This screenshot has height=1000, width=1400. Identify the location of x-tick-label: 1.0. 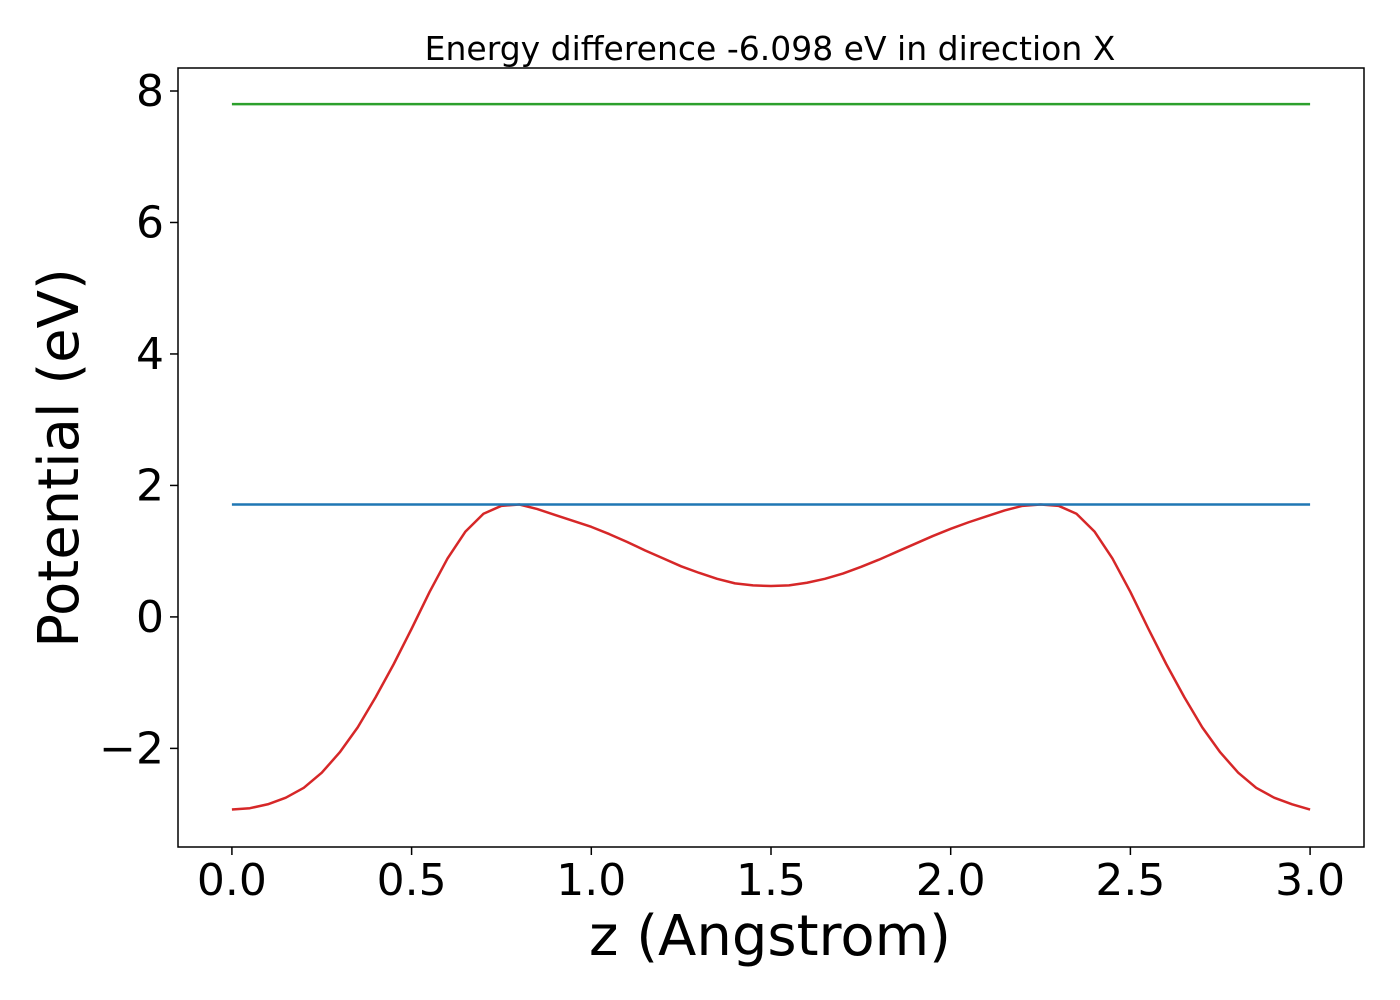
(591, 880).